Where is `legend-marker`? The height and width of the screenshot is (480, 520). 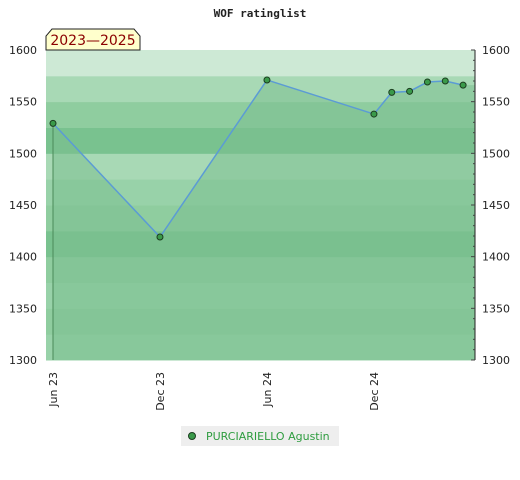 legend-marker is located at coordinates (192, 436).